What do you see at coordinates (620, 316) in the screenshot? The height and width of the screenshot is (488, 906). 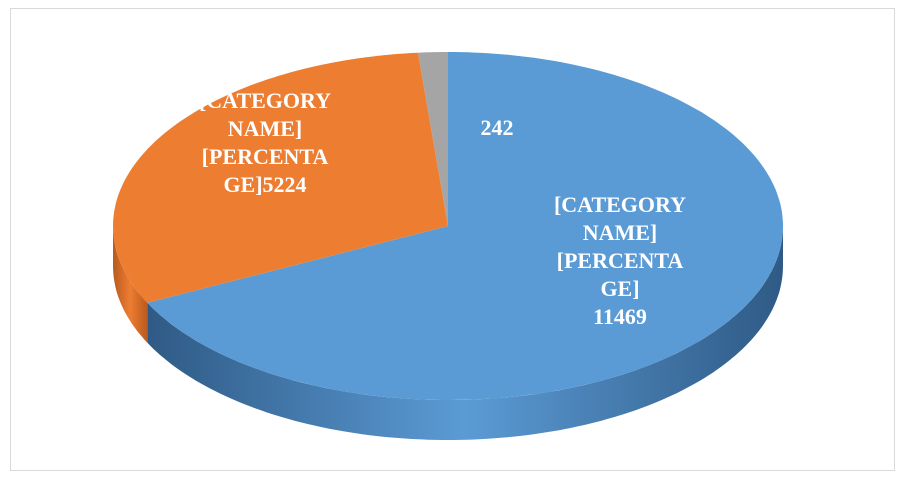 I see `data-label-line: 11469` at bounding box center [620, 316].